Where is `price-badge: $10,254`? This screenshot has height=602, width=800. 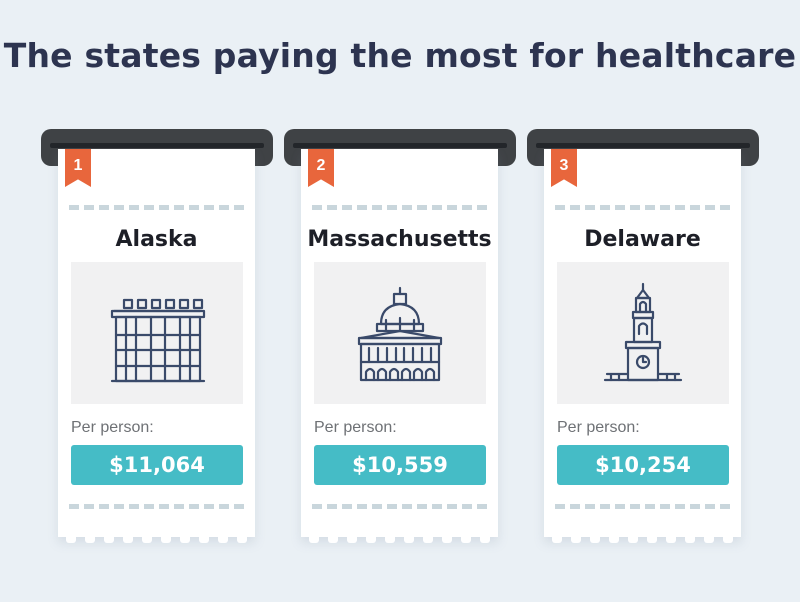
price-badge: $10,254 is located at coordinates (643, 465).